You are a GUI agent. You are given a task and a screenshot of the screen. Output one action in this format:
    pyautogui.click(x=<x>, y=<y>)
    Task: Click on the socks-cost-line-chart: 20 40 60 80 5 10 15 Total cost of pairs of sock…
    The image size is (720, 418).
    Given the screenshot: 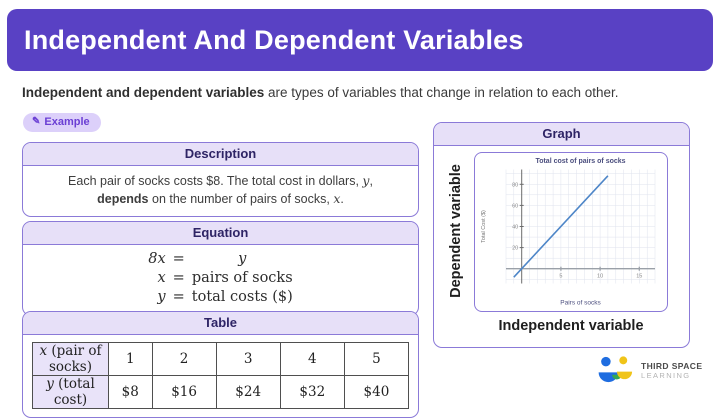 What is the action you would take?
    pyautogui.click(x=568, y=232)
    